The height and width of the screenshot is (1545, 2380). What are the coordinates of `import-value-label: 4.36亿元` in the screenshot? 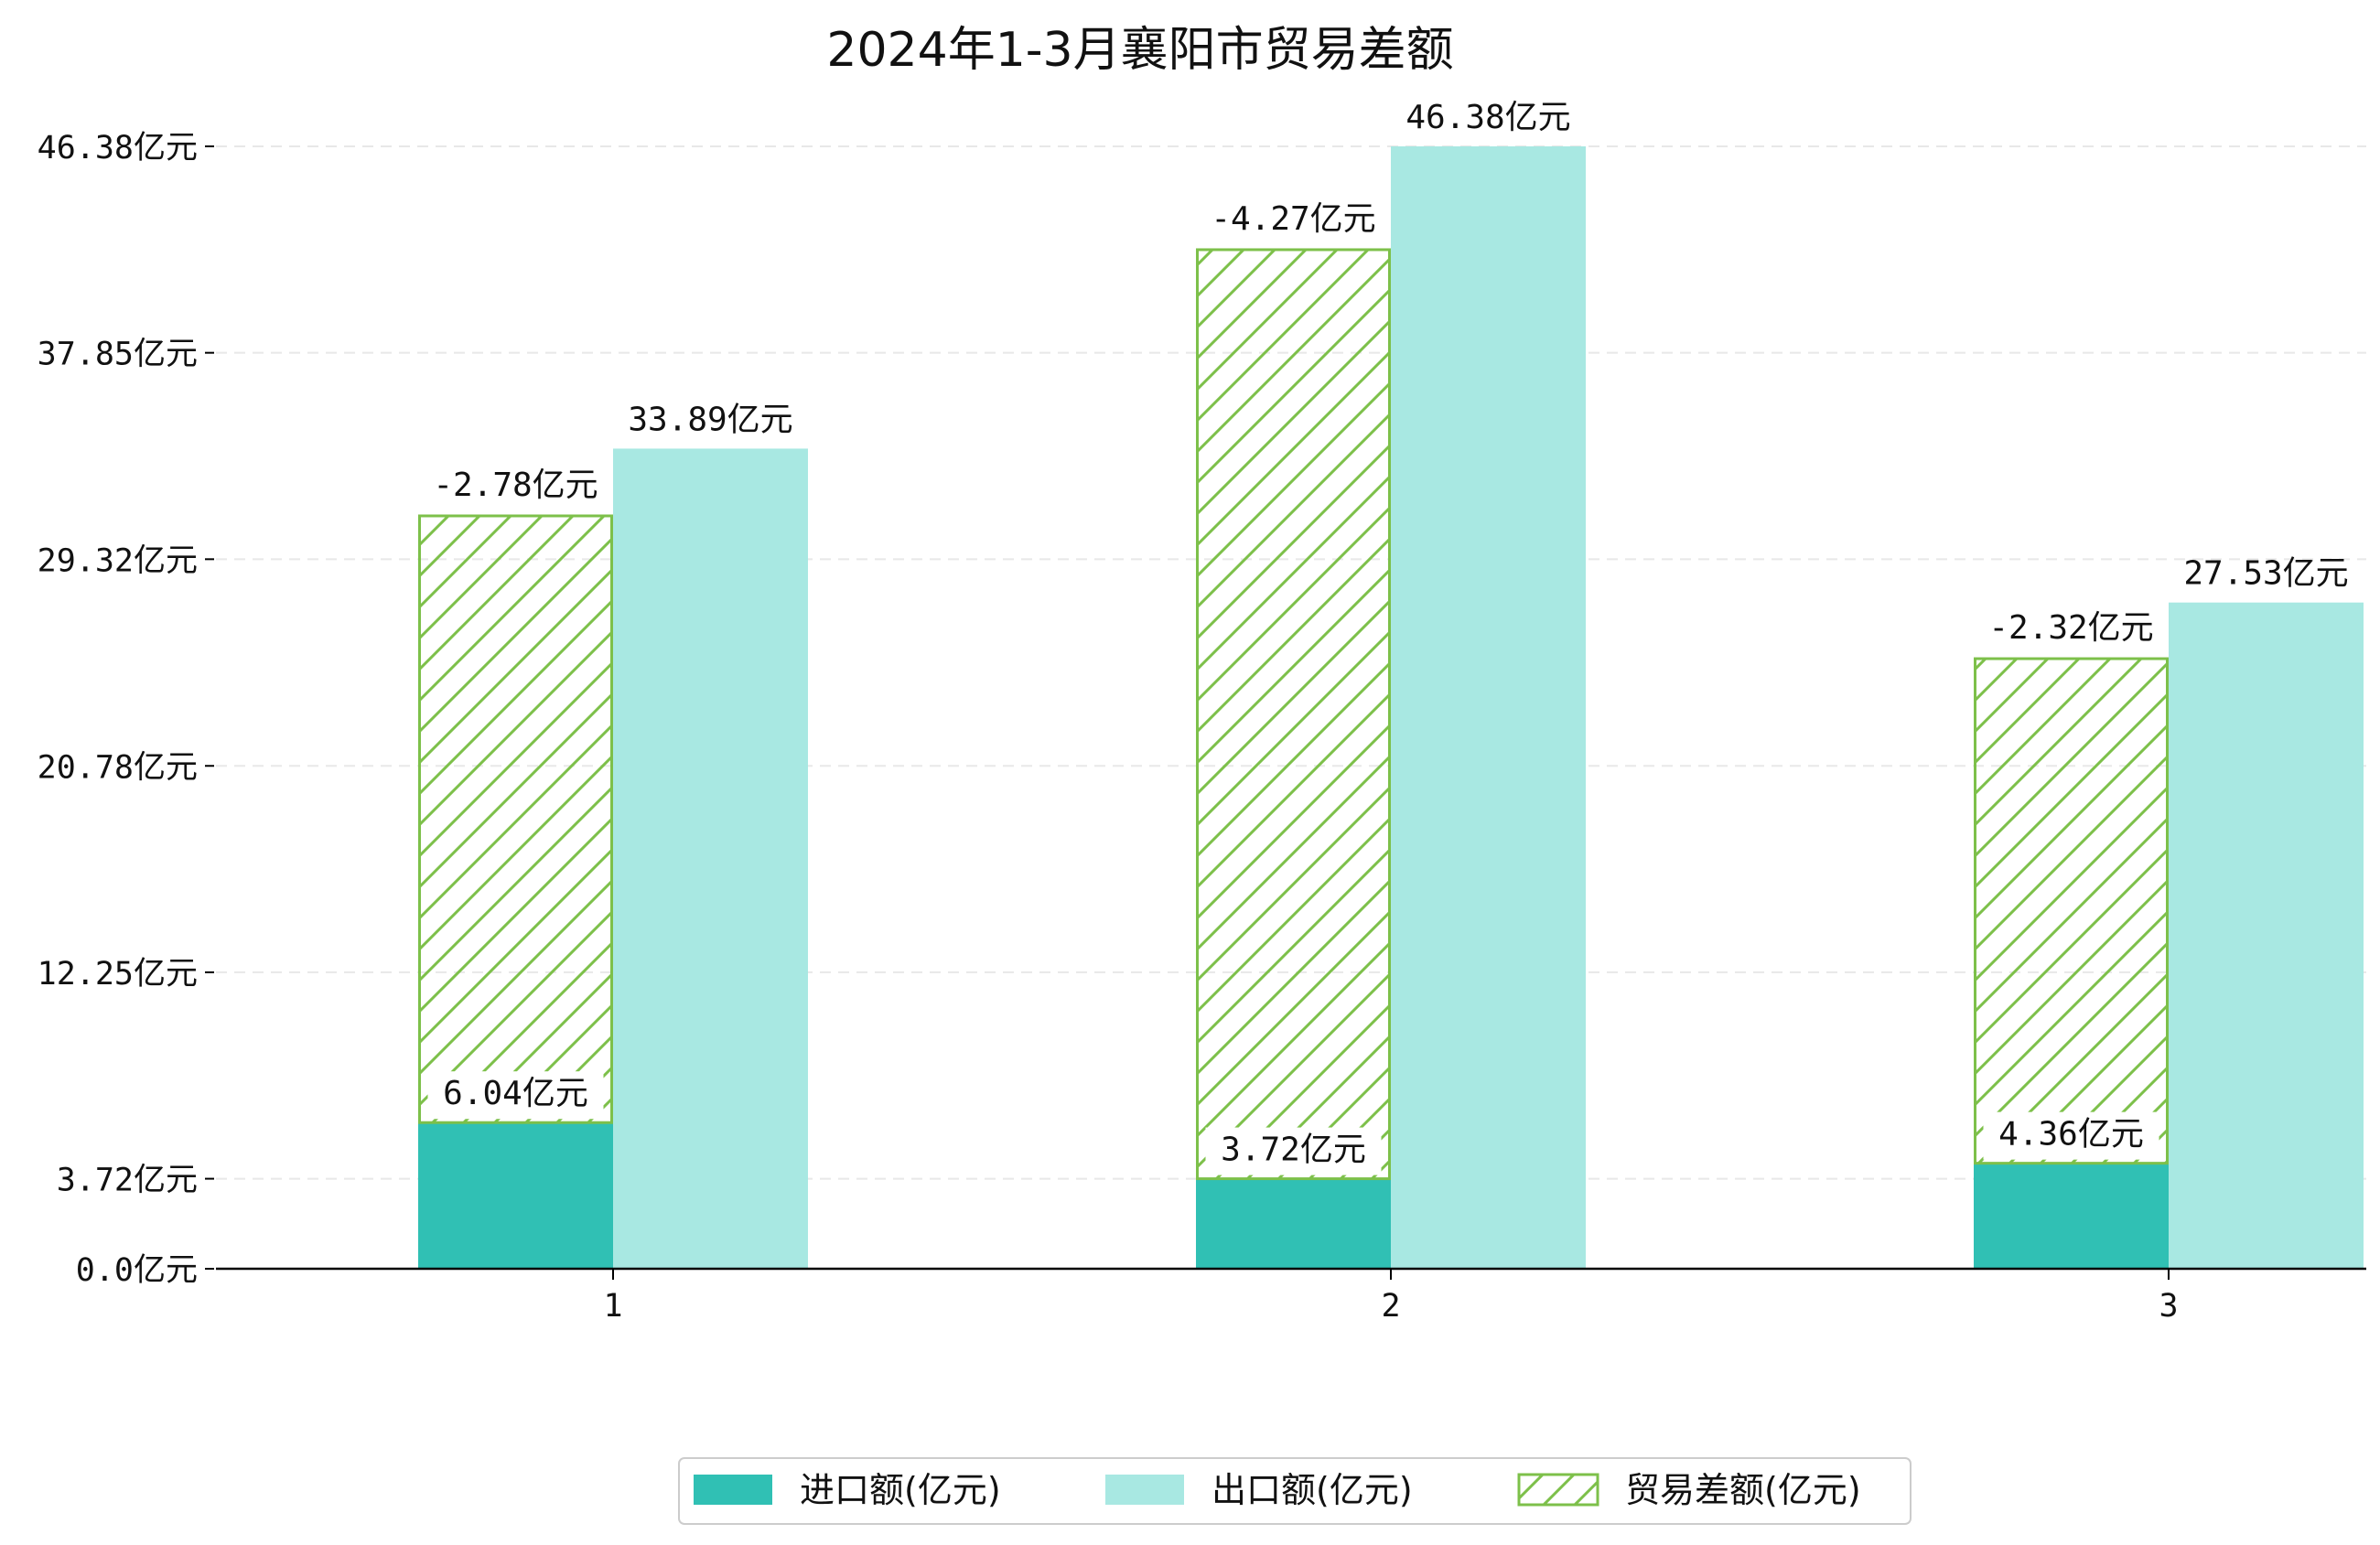 It's located at (2071, 1134).